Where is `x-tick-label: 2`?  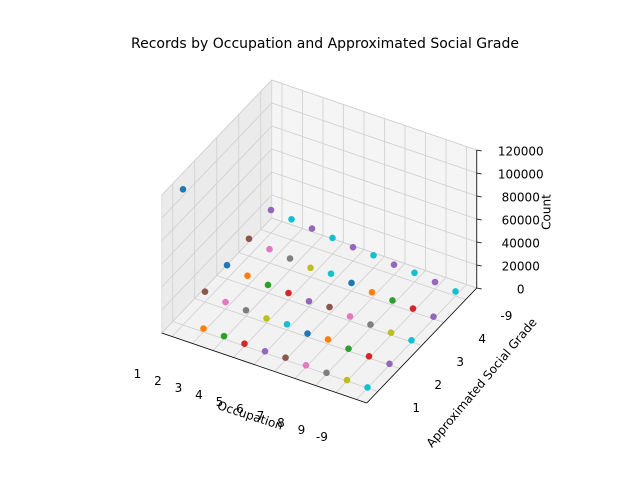 x-tick-label: 2 is located at coordinates (158, 381).